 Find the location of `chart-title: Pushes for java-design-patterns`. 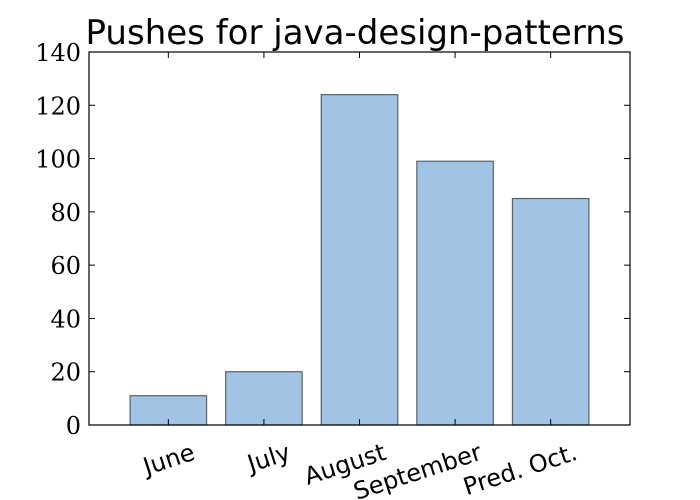

chart-title: Pushes for java-design-patterns is located at coordinates (355, 33).